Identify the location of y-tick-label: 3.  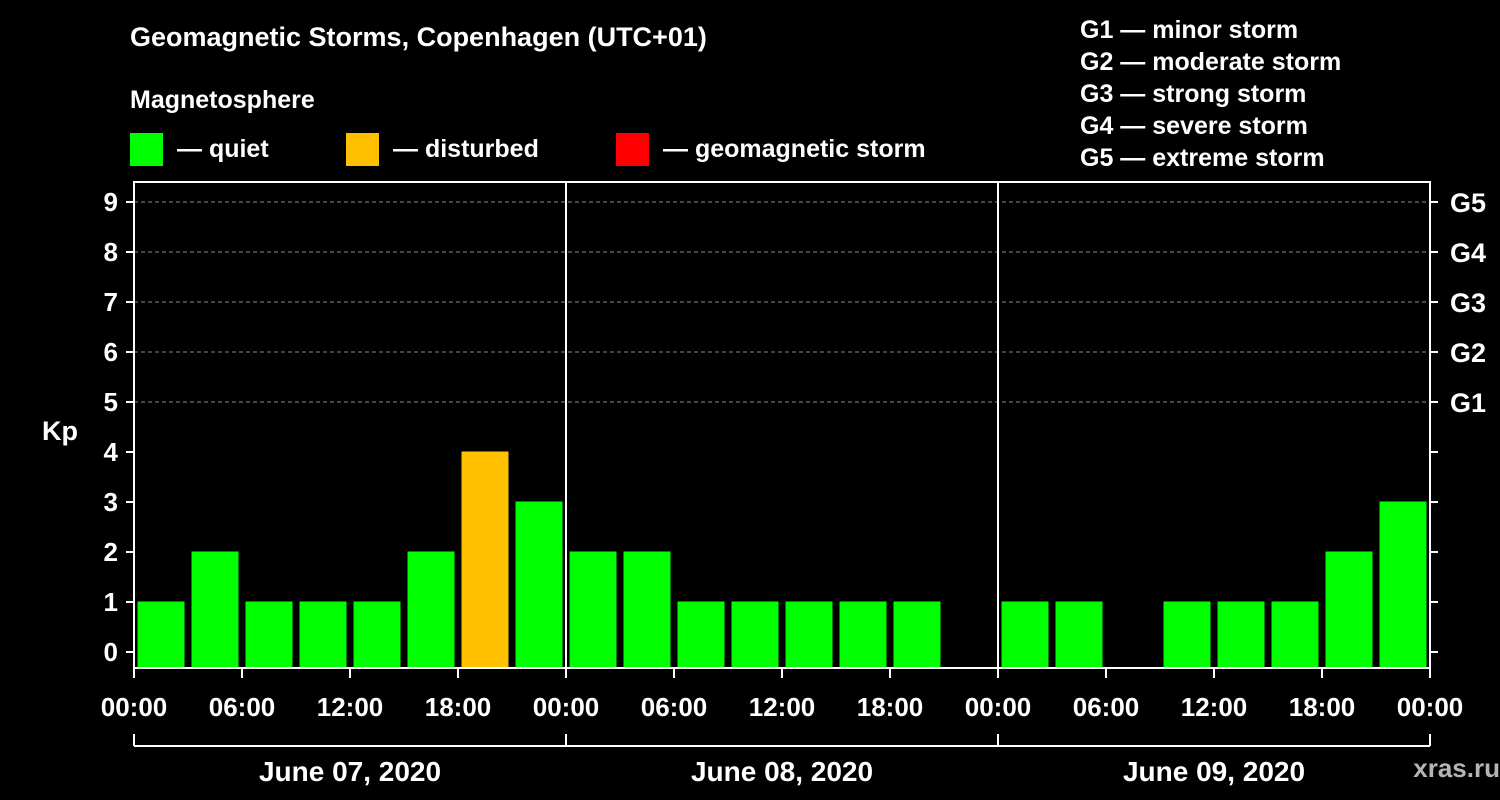
(111, 502).